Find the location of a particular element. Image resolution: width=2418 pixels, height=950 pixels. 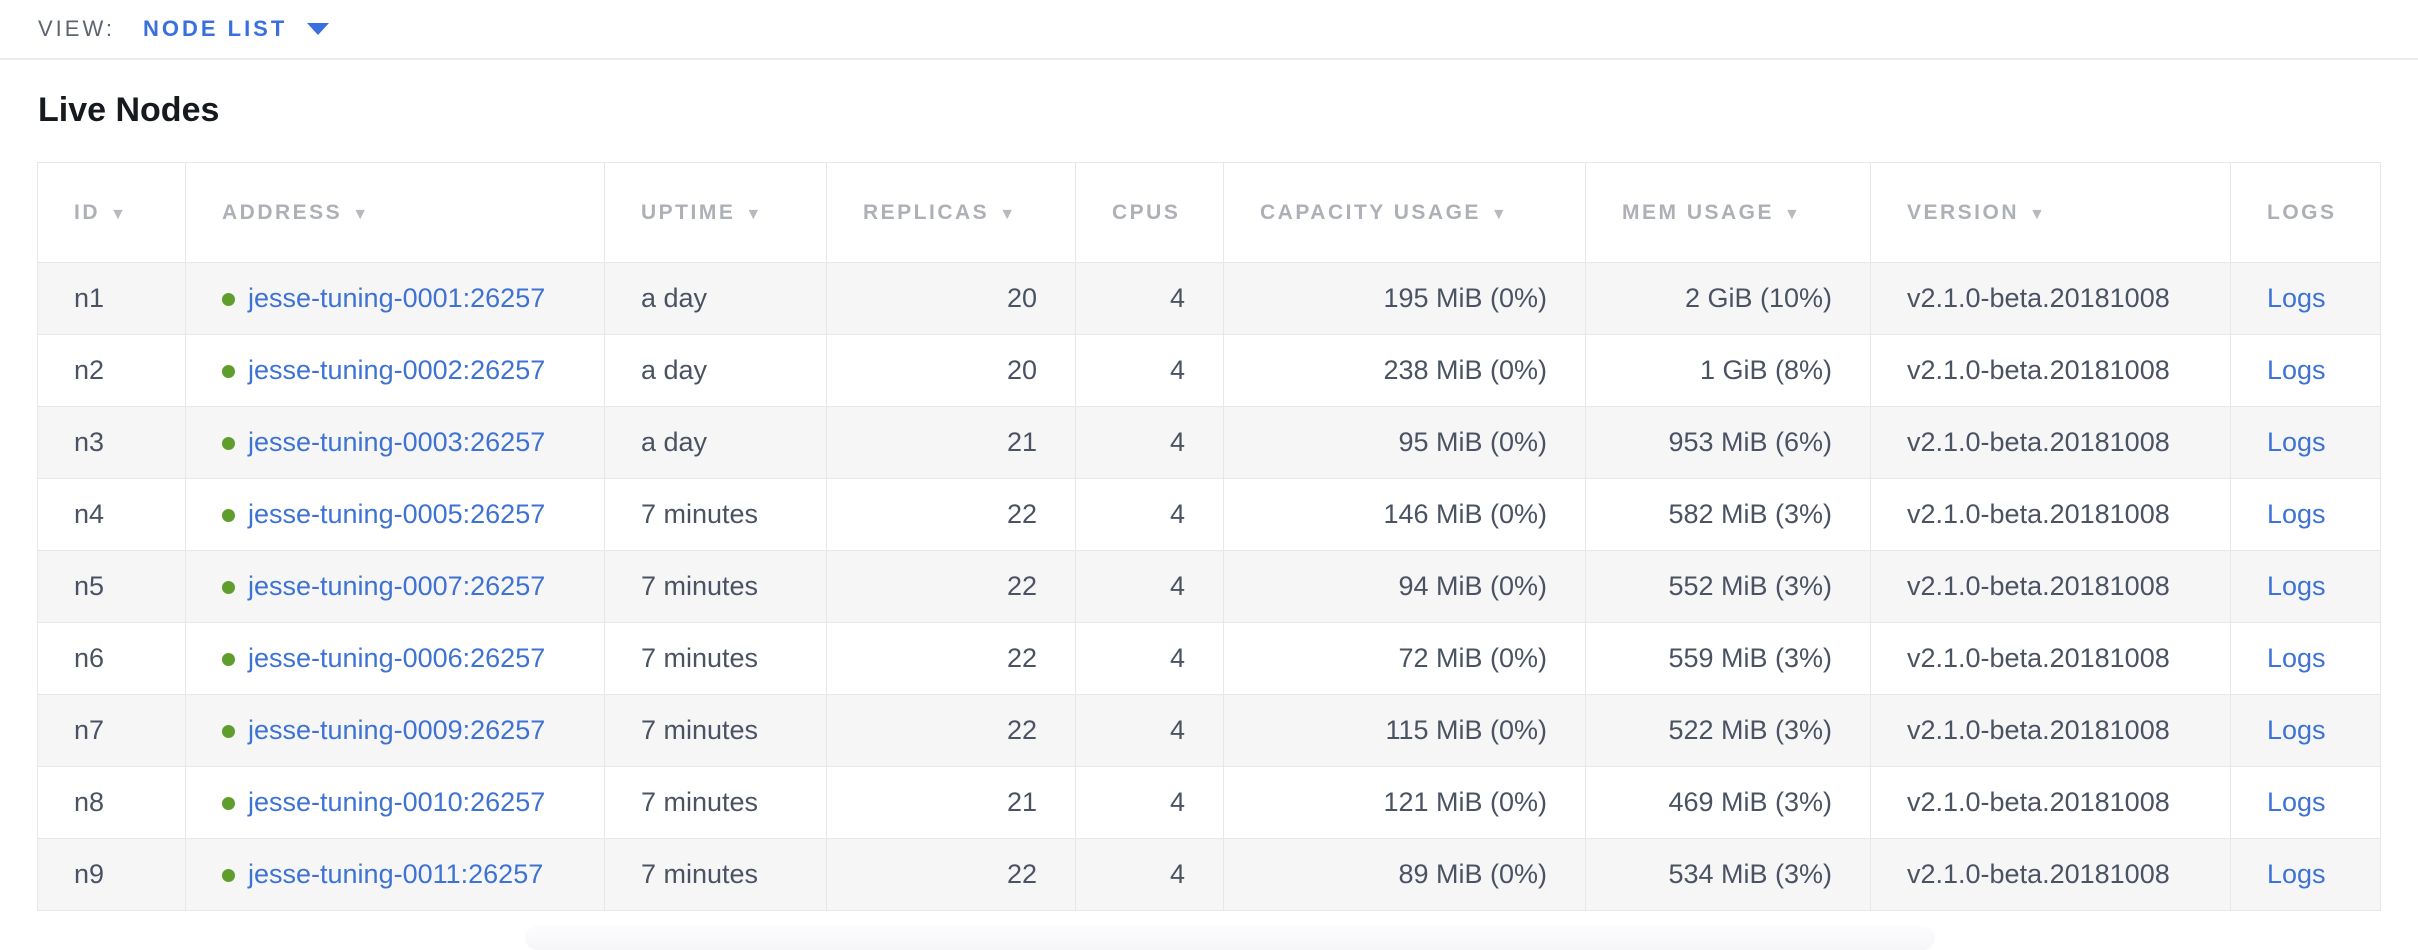

cell-address: jesse-tuning-0010:26257 is located at coordinates (395, 802).